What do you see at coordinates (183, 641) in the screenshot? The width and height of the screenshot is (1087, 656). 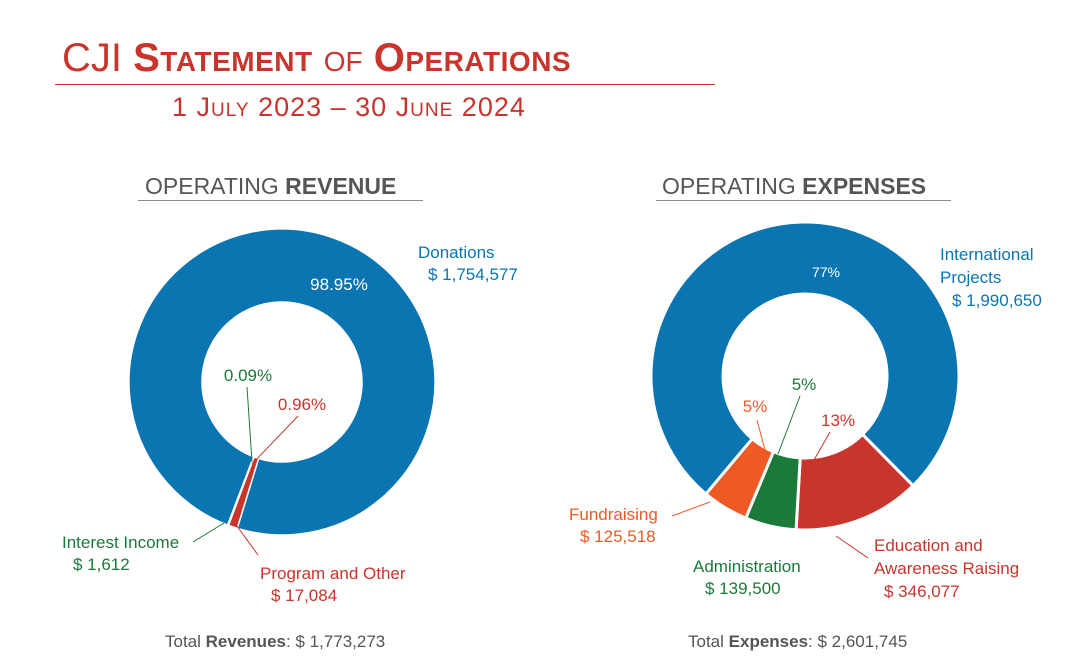 I see `revenue-total-prefix: Total` at bounding box center [183, 641].